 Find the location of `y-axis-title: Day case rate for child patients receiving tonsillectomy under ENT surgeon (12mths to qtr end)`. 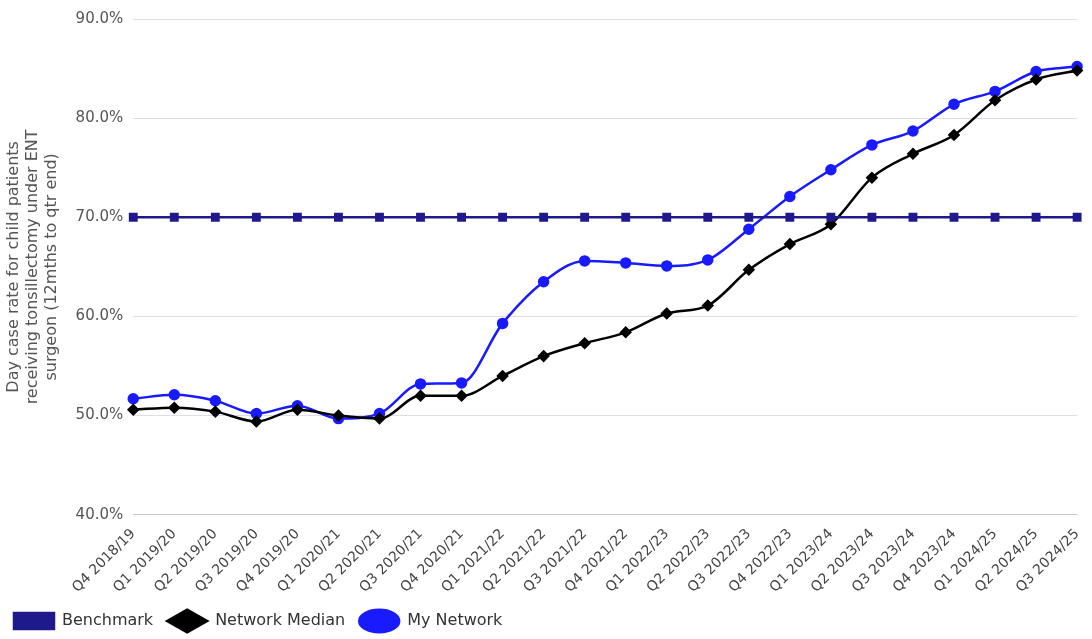

y-axis-title: Day case rate for child patients receiving tonsillectomy under ENT surgeon (12mths to qtr end) is located at coordinates (31, 267).